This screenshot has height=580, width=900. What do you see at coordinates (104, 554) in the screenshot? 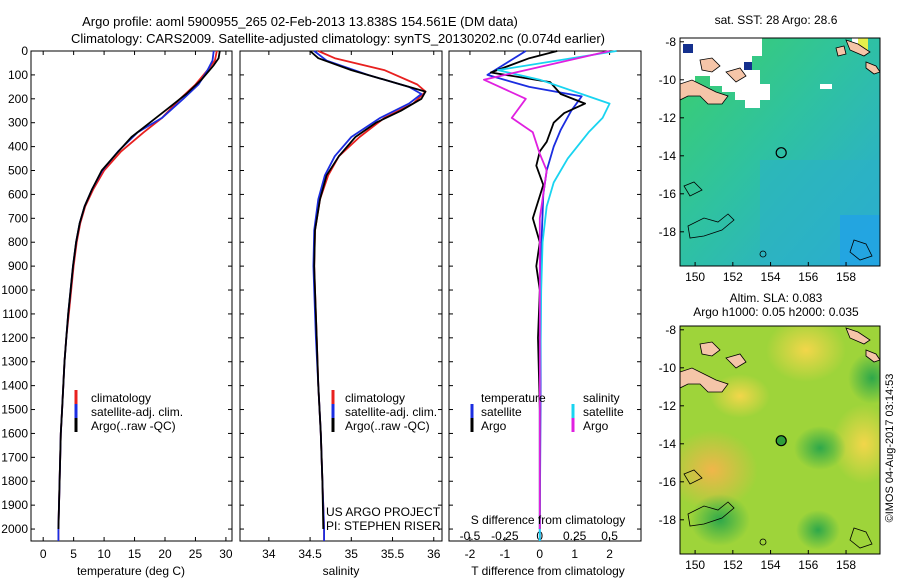
I see `x-tick-label: 10` at bounding box center [104, 554].